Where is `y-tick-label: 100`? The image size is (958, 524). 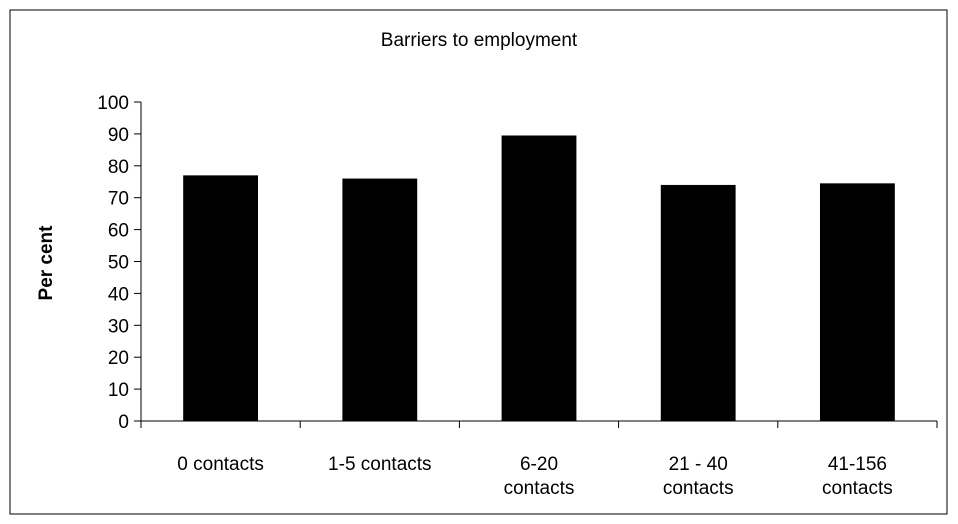
y-tick-label: 100 is located at coordinates (113, 103).